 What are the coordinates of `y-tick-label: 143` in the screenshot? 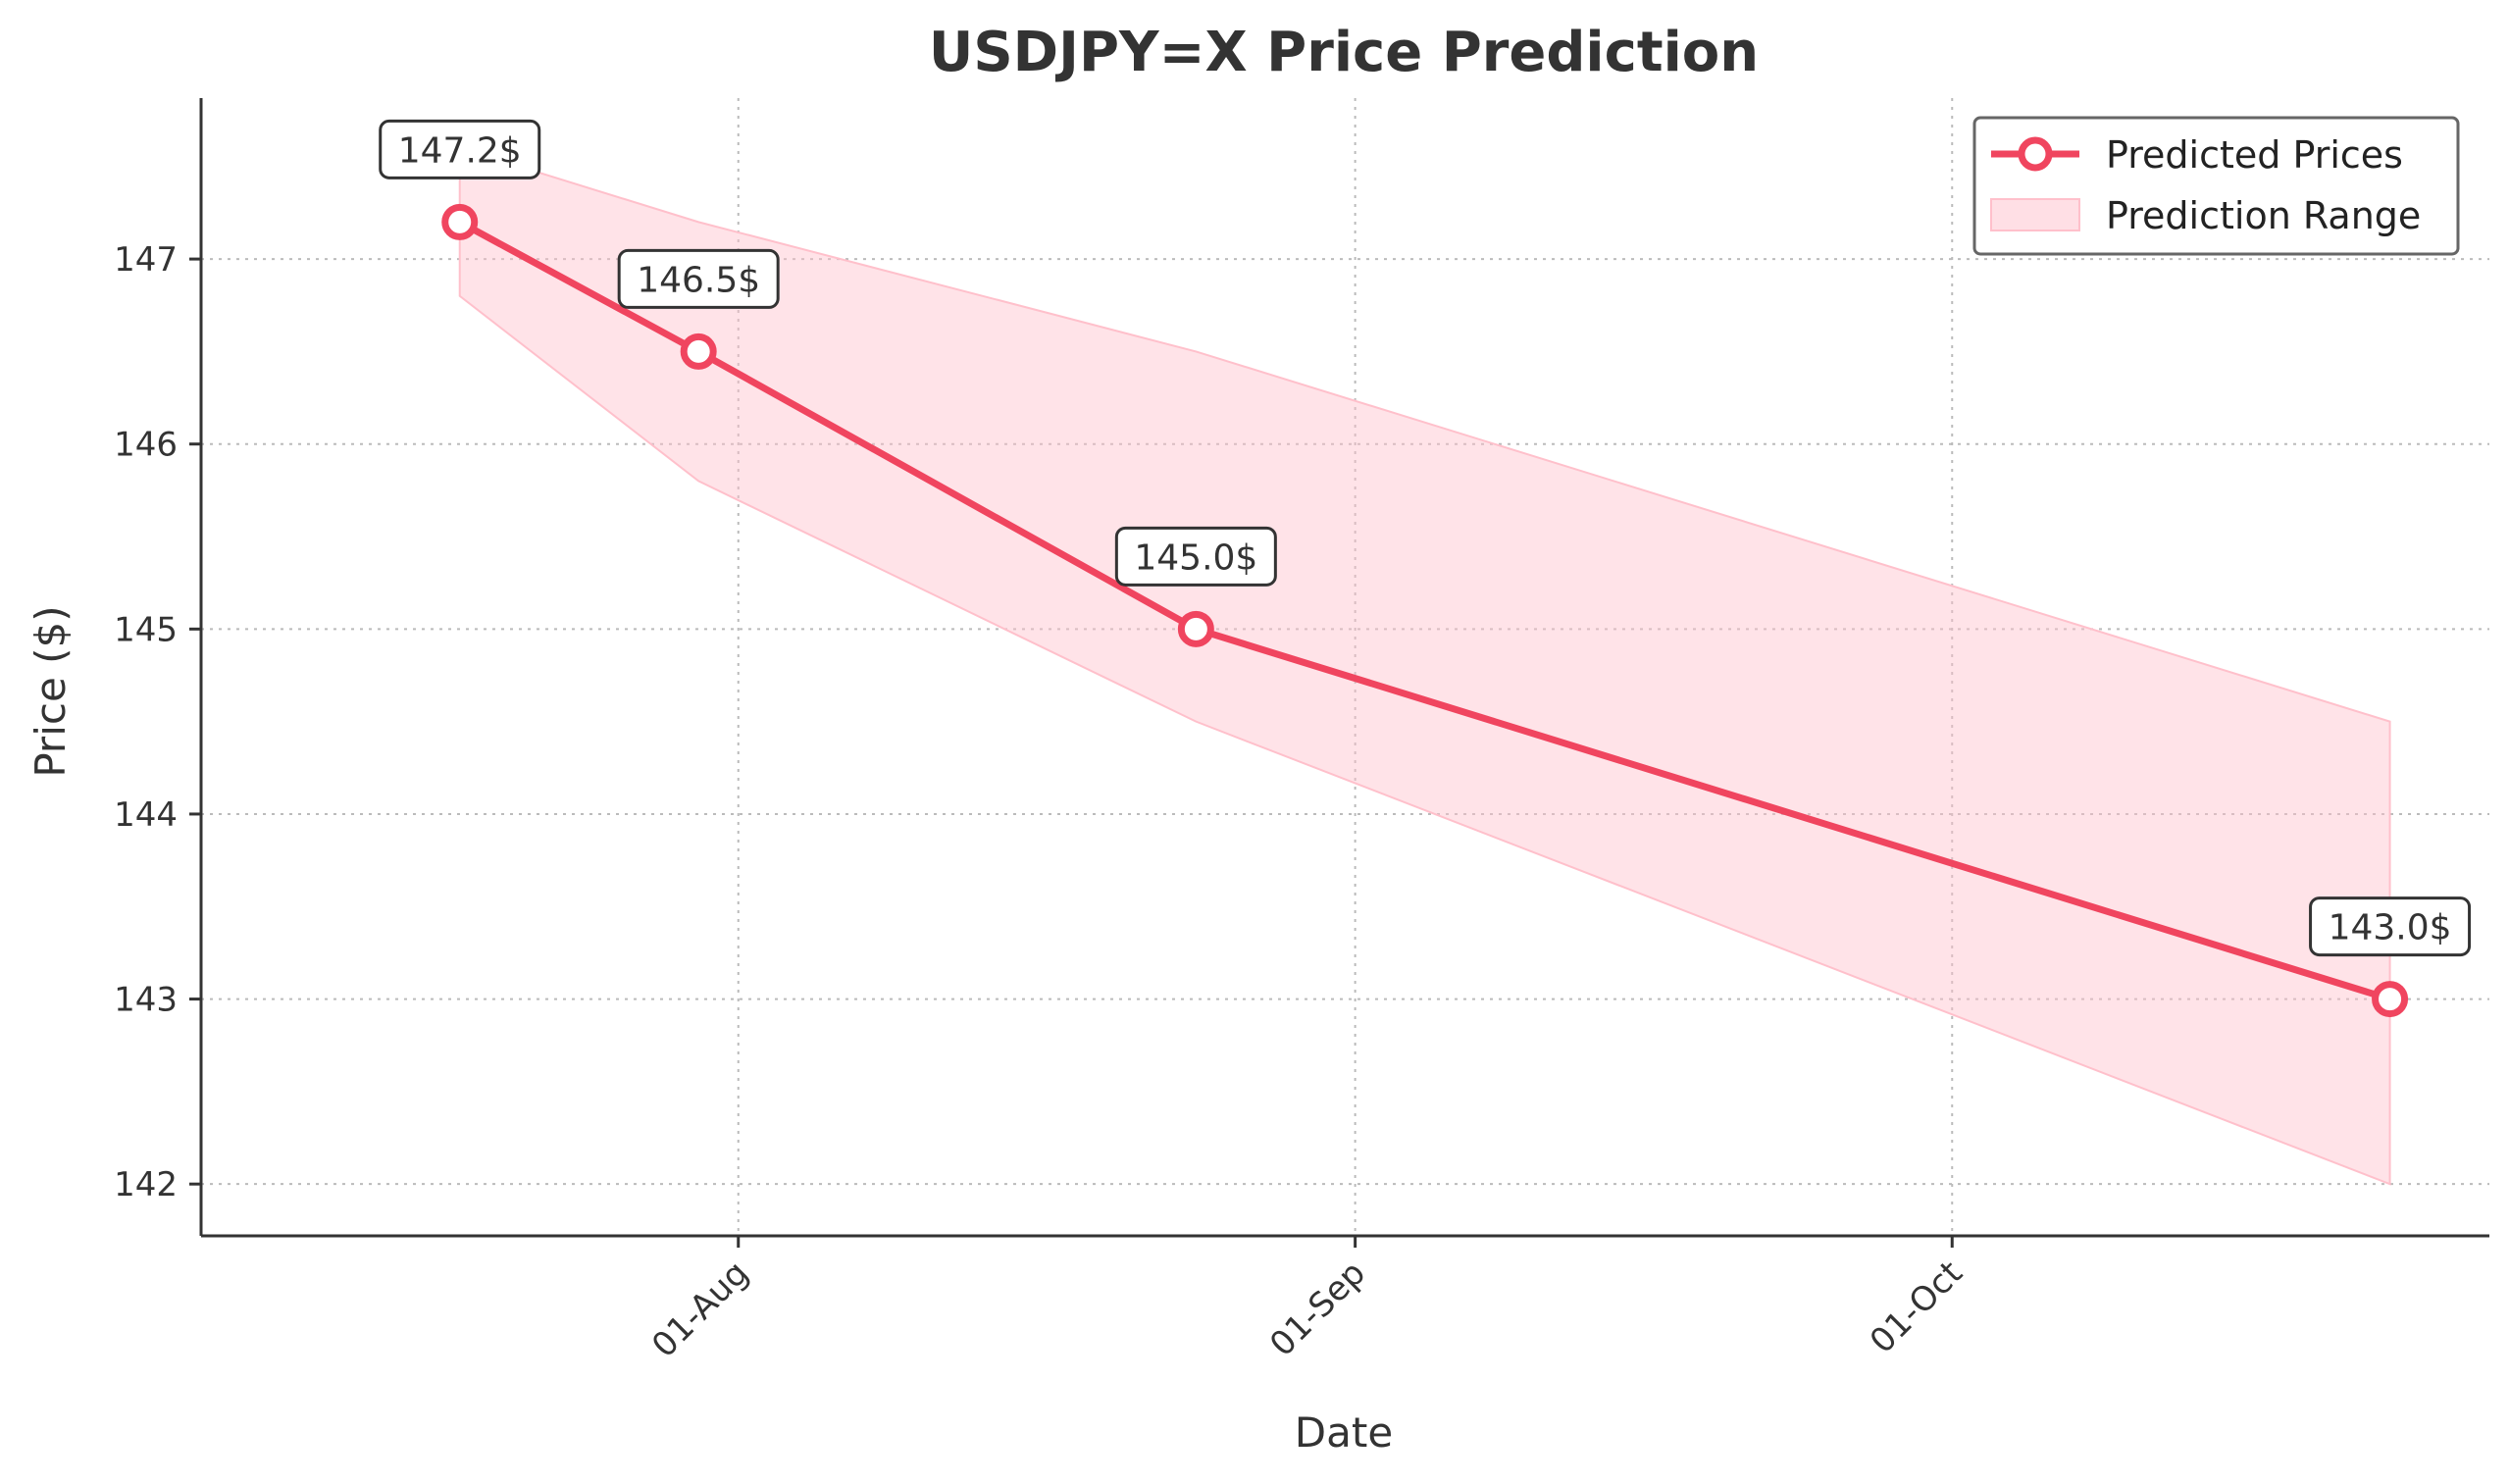 It's located at (146, 1001).